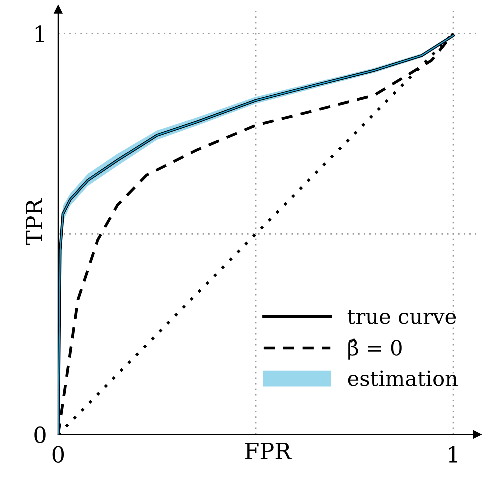 Image resolution: width=487 pixels, height=483 pixels. Describe the element at coordinates (375, 349) in the screenshot. I see `legend-label: β̂ = 0` at that location.